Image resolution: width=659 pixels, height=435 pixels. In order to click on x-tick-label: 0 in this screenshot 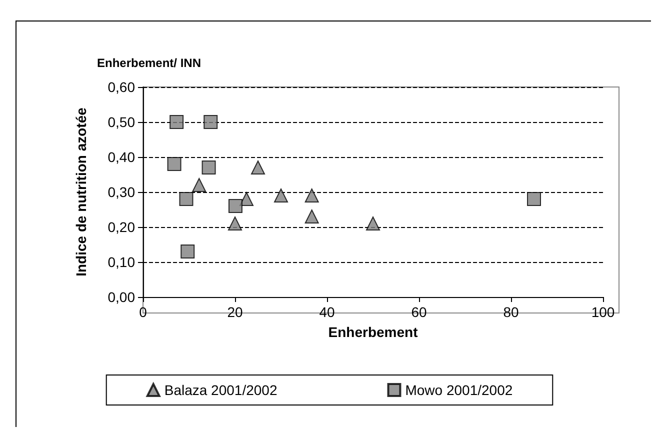, I will do `click(143, 312)`.